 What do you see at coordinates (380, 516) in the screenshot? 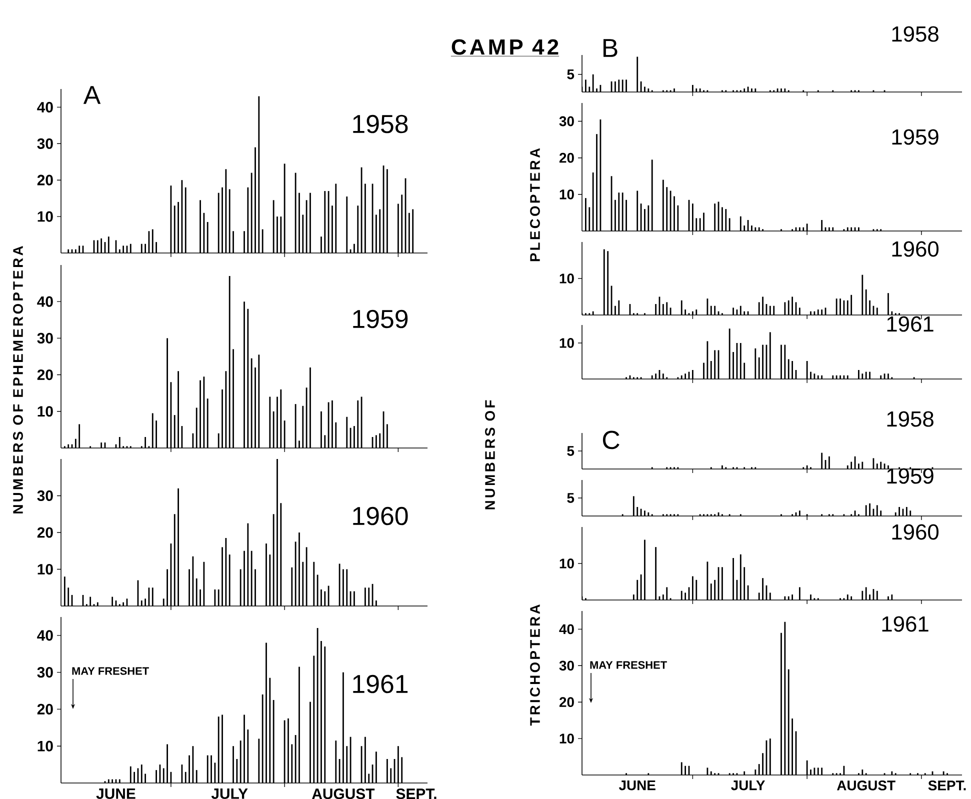
I see `text: 1960` at bounding box center [380, 516].